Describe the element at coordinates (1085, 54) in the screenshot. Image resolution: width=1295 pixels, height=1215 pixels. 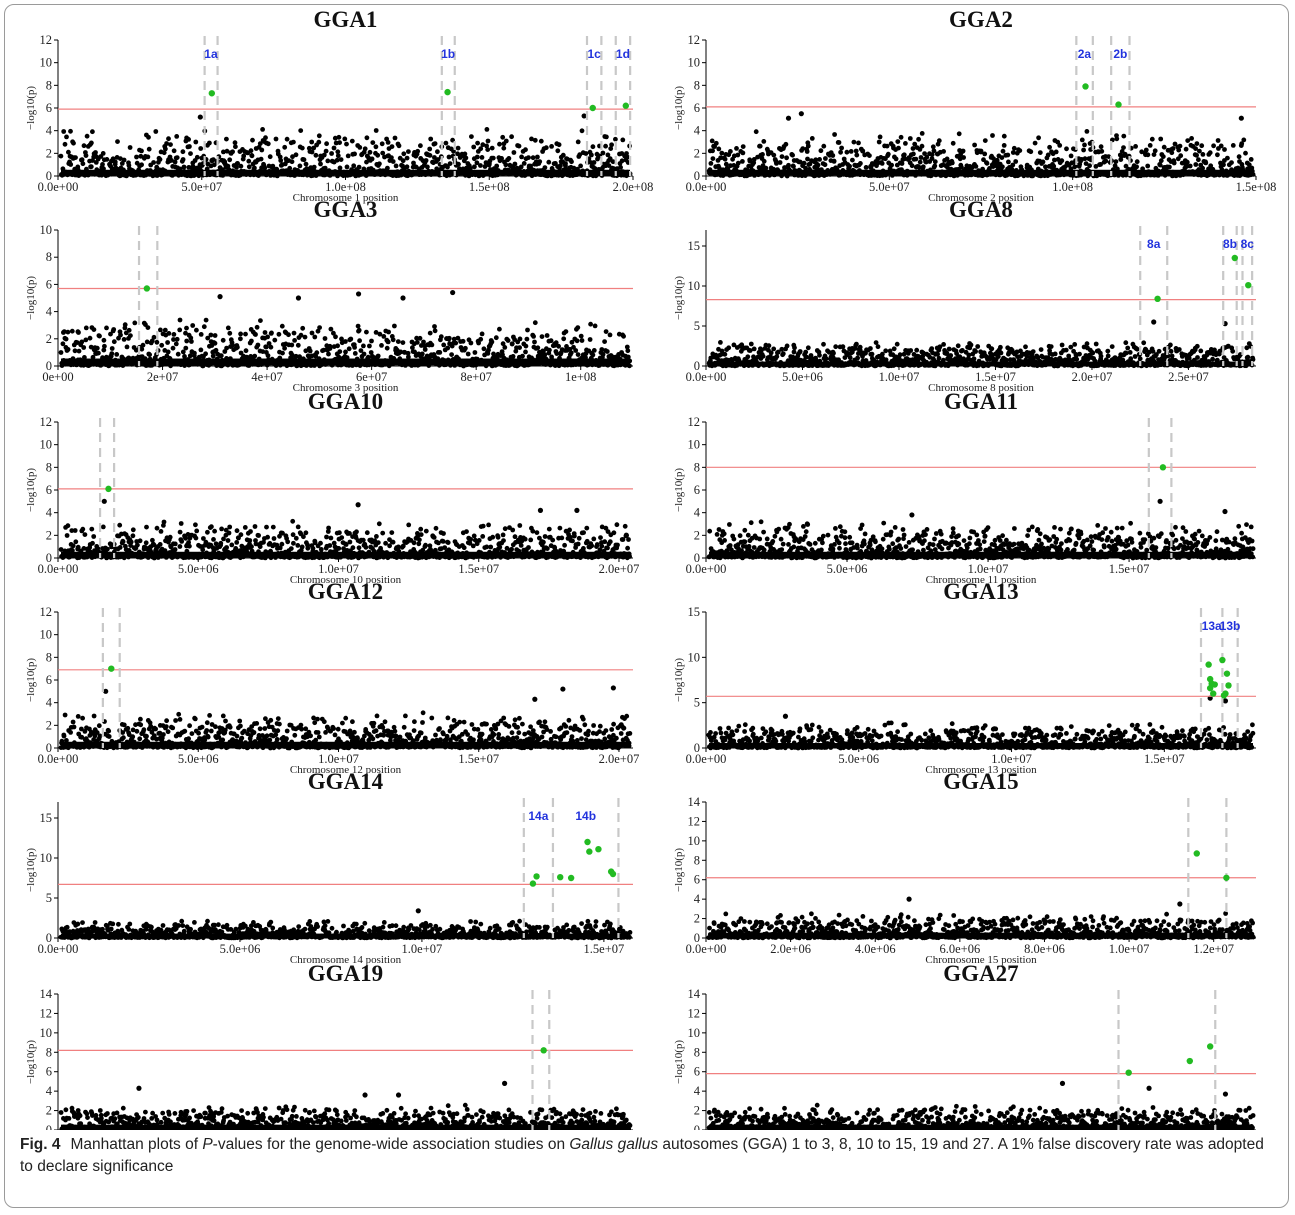
I see `region-label: 2a` at that location.